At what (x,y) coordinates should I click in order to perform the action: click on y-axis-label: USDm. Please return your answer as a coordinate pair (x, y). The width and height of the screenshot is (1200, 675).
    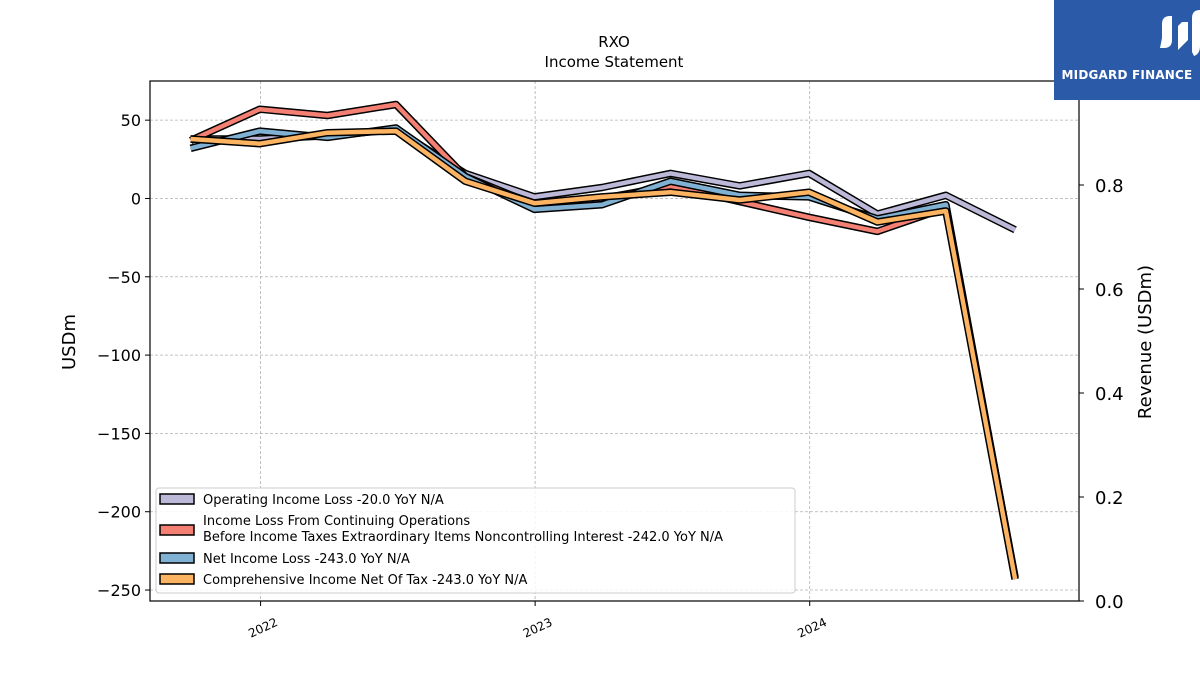
    Looking at the image, I should click on (69, 342).